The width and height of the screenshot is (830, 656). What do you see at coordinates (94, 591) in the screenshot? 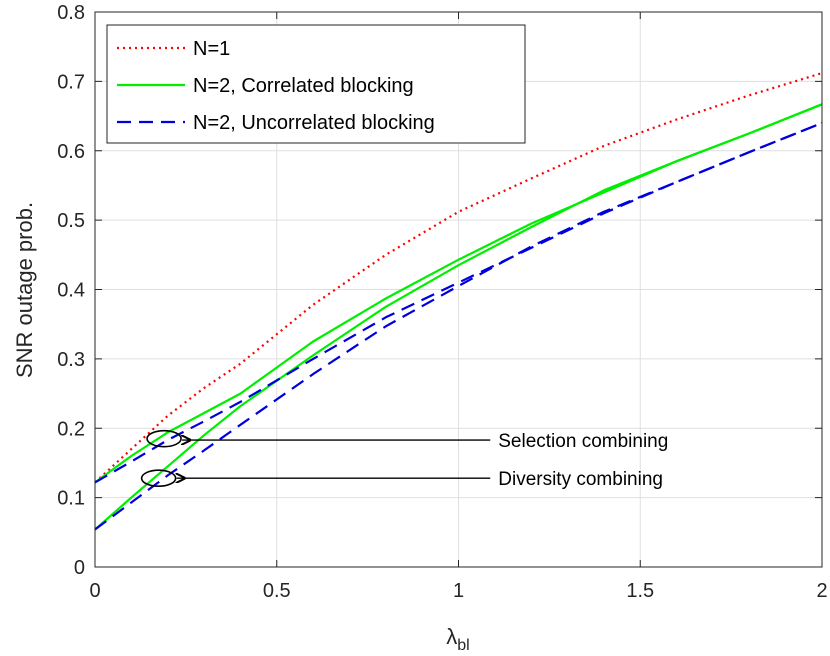
I see `x-tick-label: 0` at bounding box center [94, 591].